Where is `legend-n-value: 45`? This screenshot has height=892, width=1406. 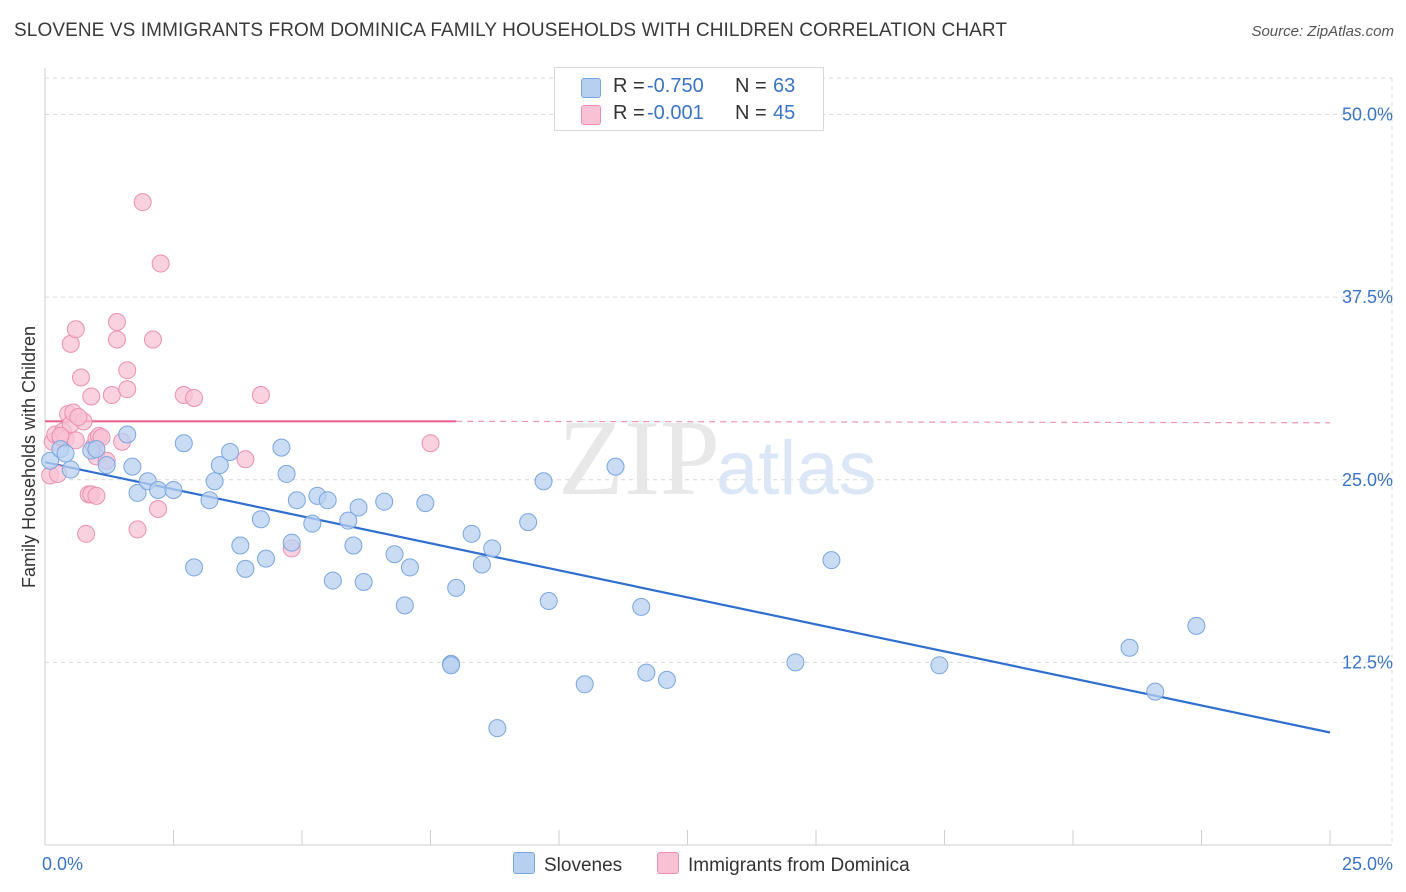 legend-n-value: 45 is located at coordinates (784, 113).